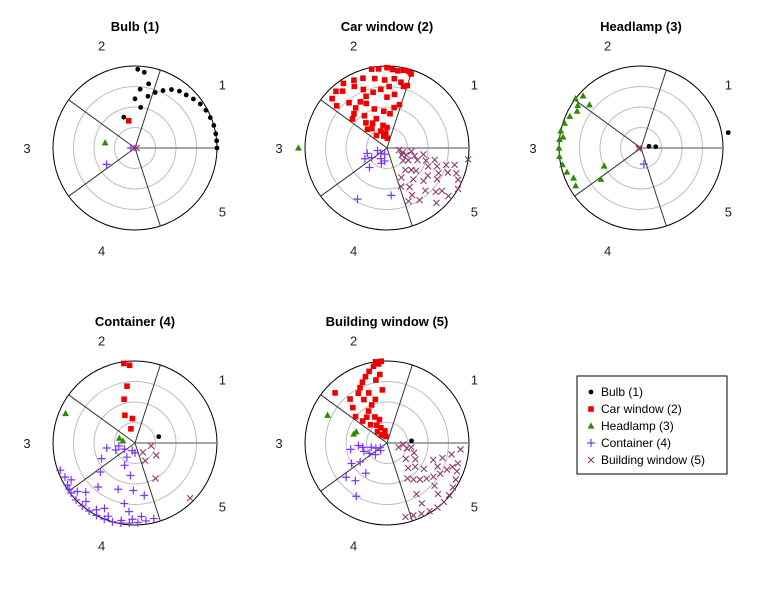 This screenshot has height=590, width=764. I want to click on sector-label: 4, so click(101, 251).